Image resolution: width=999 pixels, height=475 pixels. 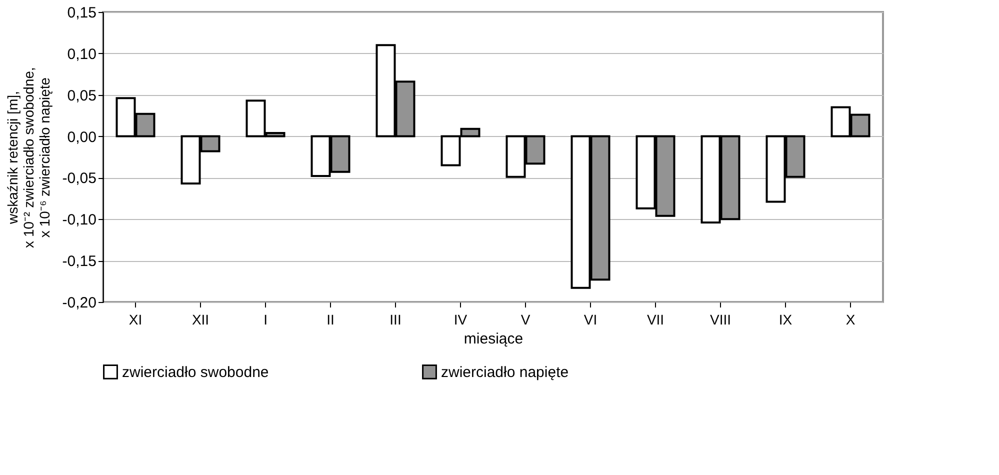 What do you see at coordinates (79, 261) in the screenshot?
I see `y-tick-label: -0,15` at bounding box center [79, 261].